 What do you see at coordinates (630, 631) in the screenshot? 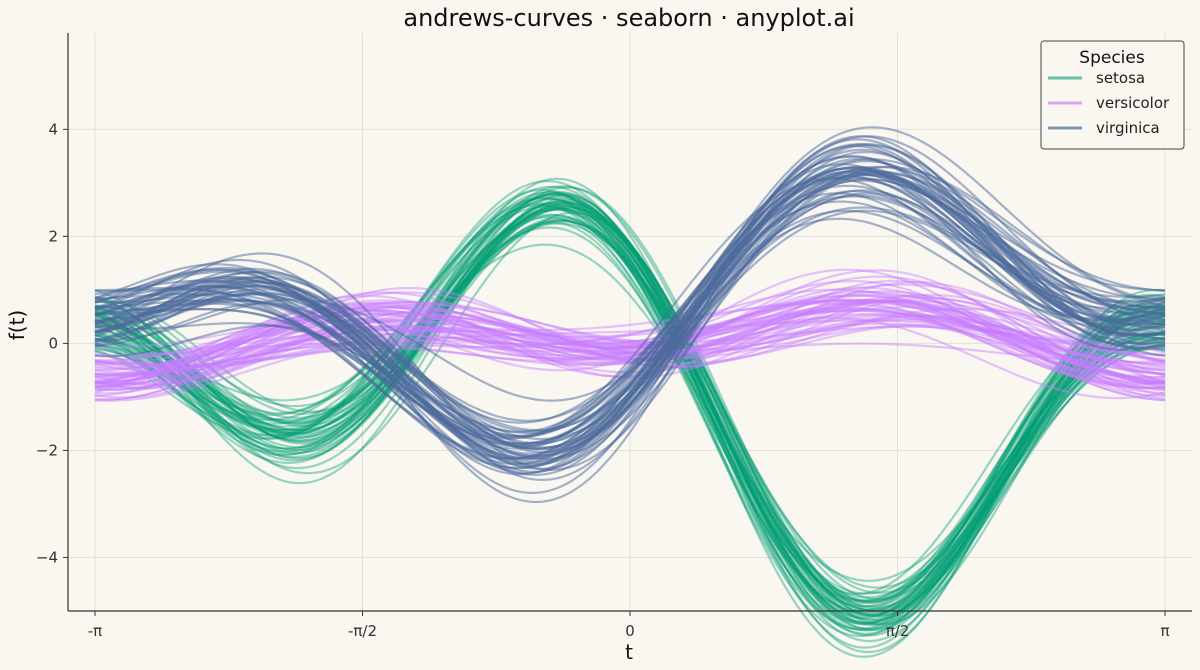
I see `x-tick-label: 0` at bounding box center [630, 631].